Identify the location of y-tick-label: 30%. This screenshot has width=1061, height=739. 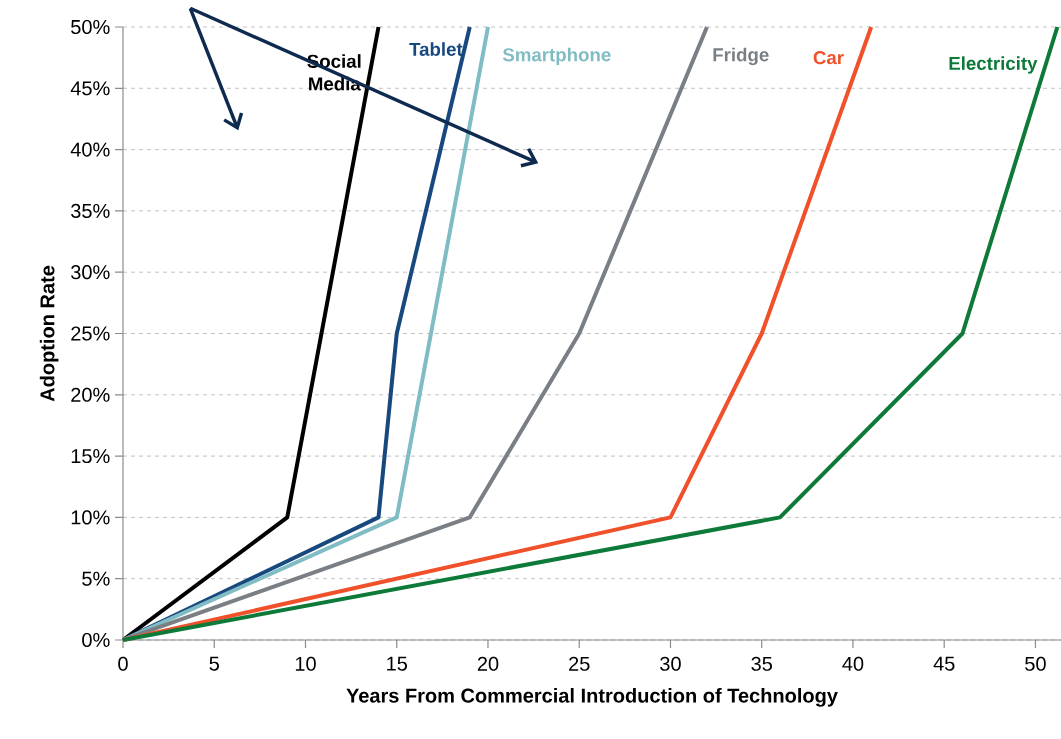
(90, 272).